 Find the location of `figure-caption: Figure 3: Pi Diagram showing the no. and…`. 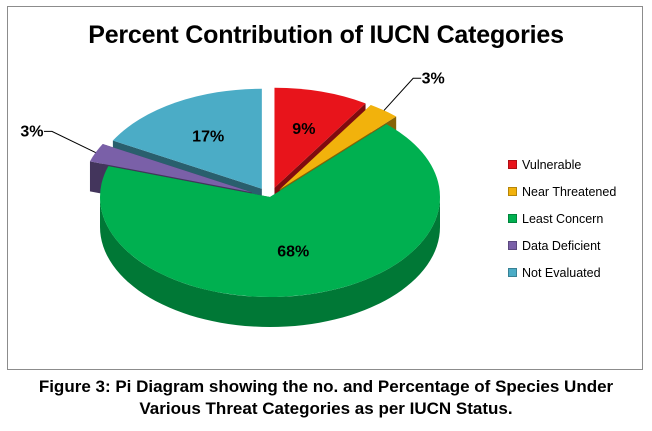

figure-caption: Figure 3: Pi Diagram showing the no. and… is located at coordinates (326, 398).